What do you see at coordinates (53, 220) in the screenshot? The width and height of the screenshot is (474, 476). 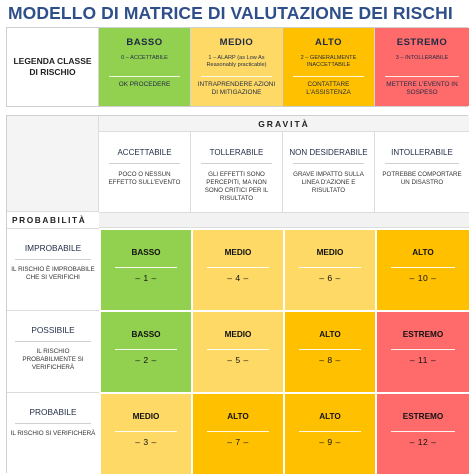 I see `probability-header: PROBABILITÀ` at bounding box center [53, 220].